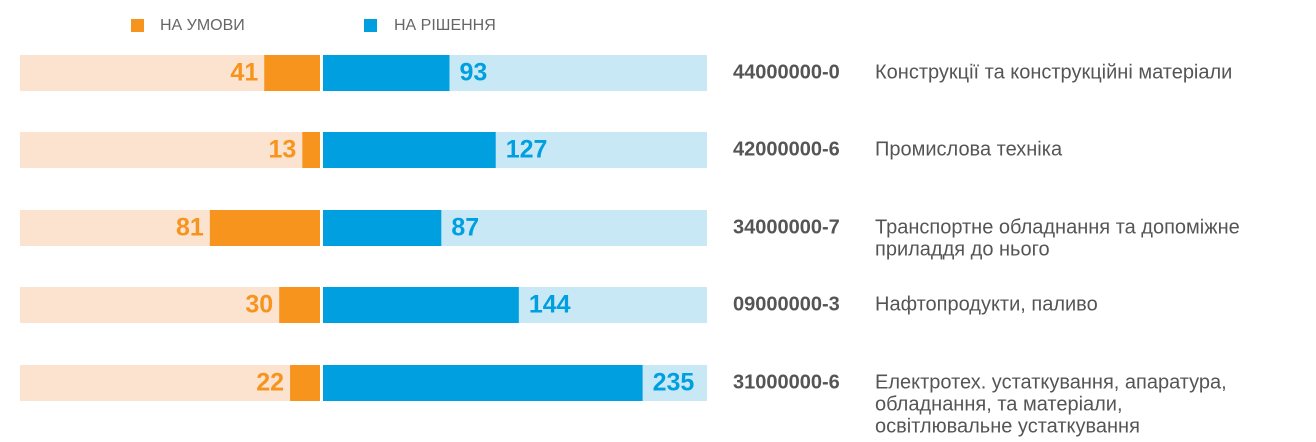 The height and width of the screenshot is (442, 1316). What do you see at coordinates (969, 149) in the screenshot?
I see `category-name: Промислова техніка` at bounding box center [969, 149].